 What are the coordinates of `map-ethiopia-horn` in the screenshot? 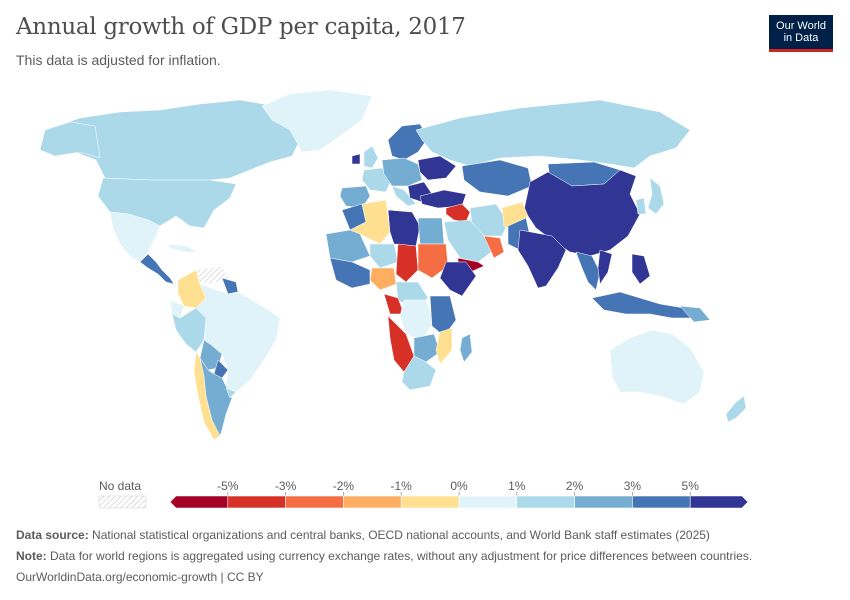 It's located at (458, 279).